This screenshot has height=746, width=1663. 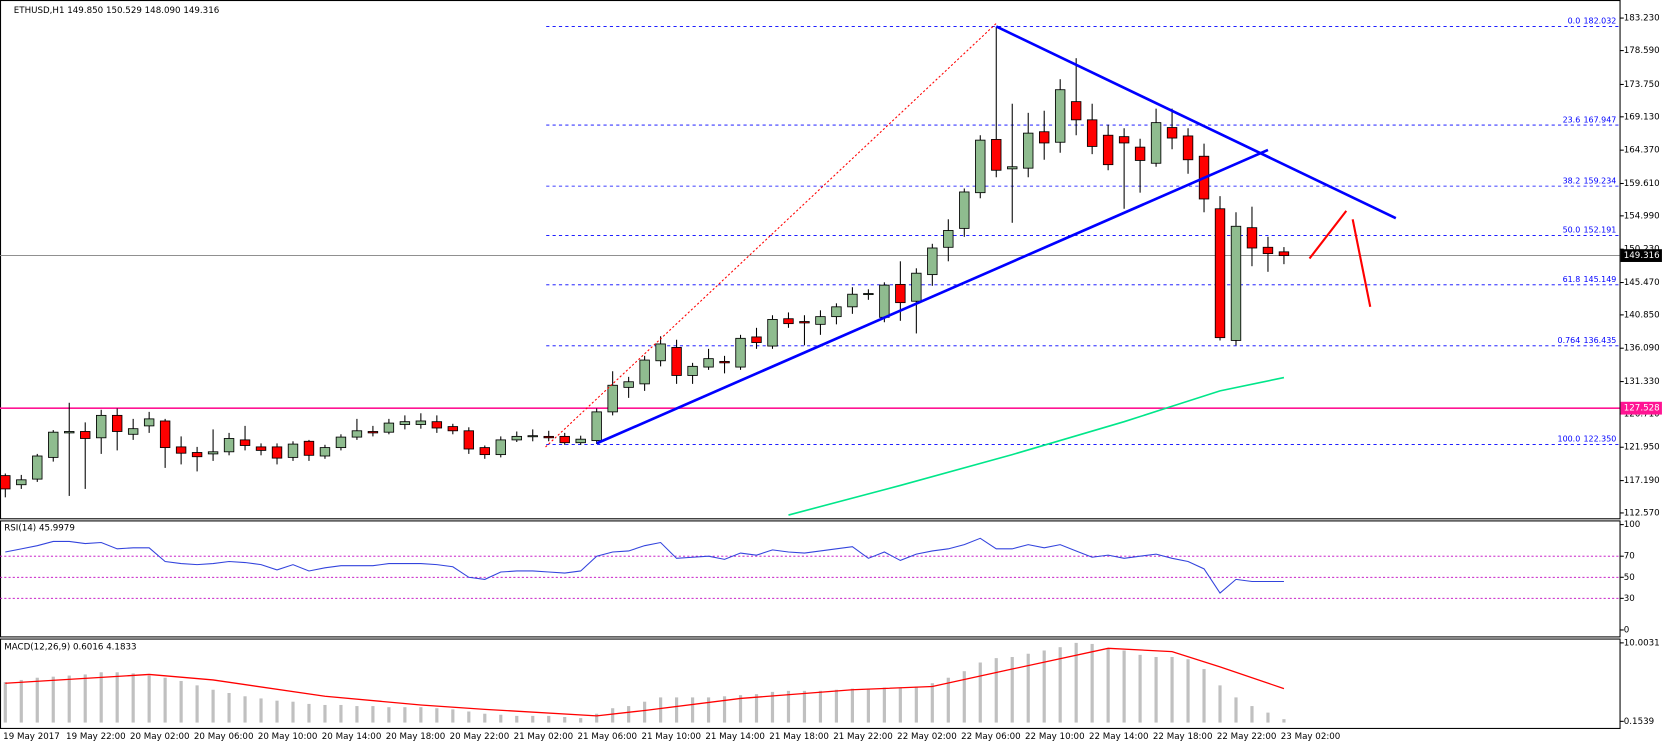 I want to click on time-label: 21 May 14:00, so click(x=735, y=737).